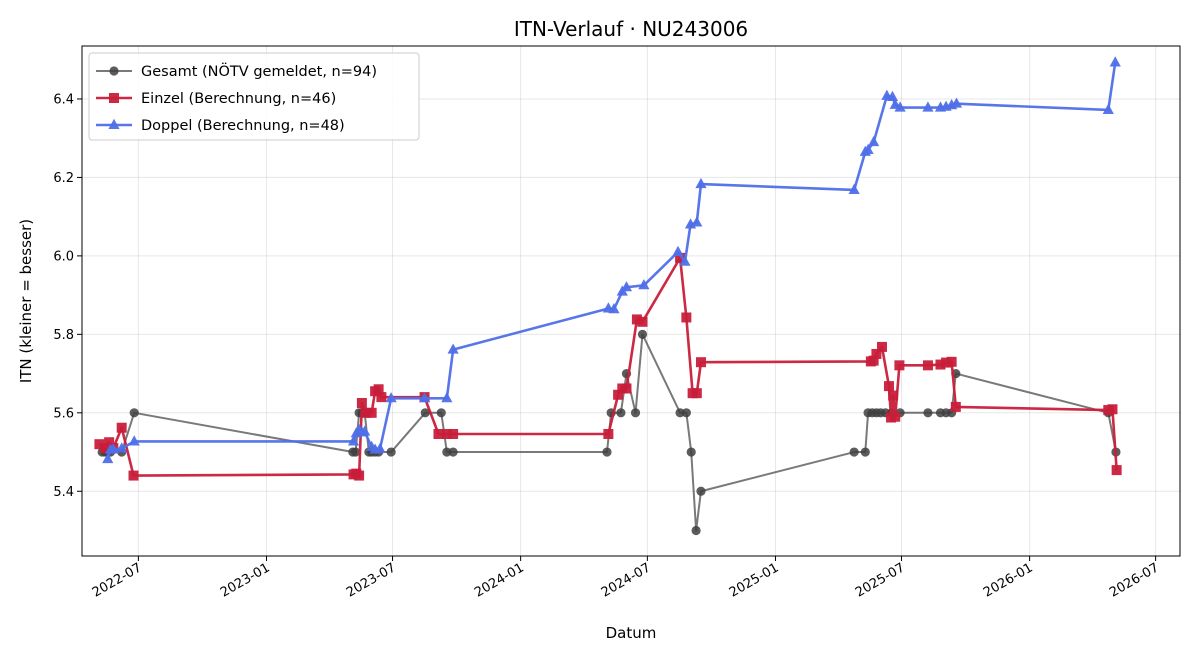  I want to click on y-tick-label: 5.6, so click(63, 413).